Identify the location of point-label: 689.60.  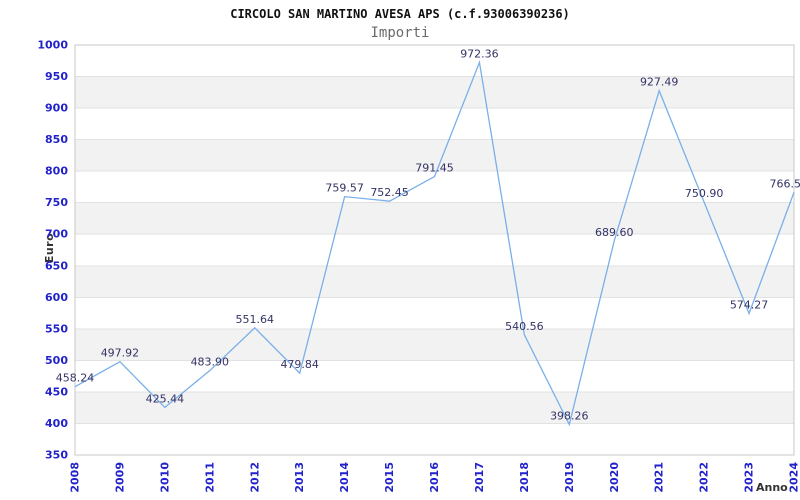
(614, 232).